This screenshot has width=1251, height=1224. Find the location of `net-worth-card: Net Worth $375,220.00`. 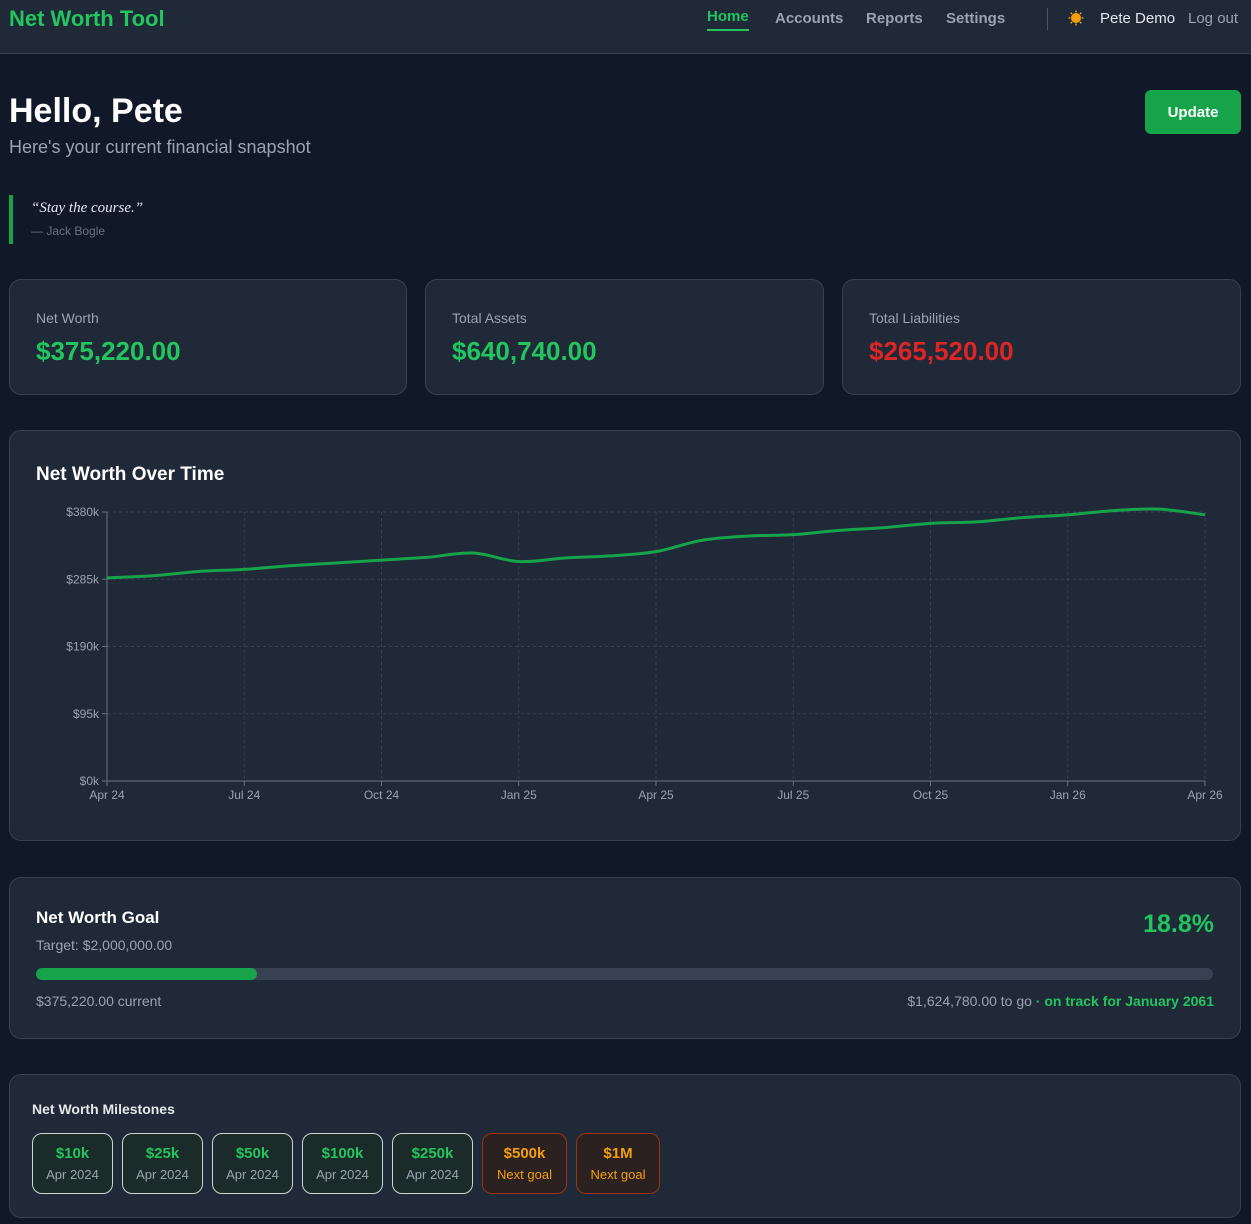

net-worth-card: Net Worth $375,220.00 is located at coordinates (208, 337).